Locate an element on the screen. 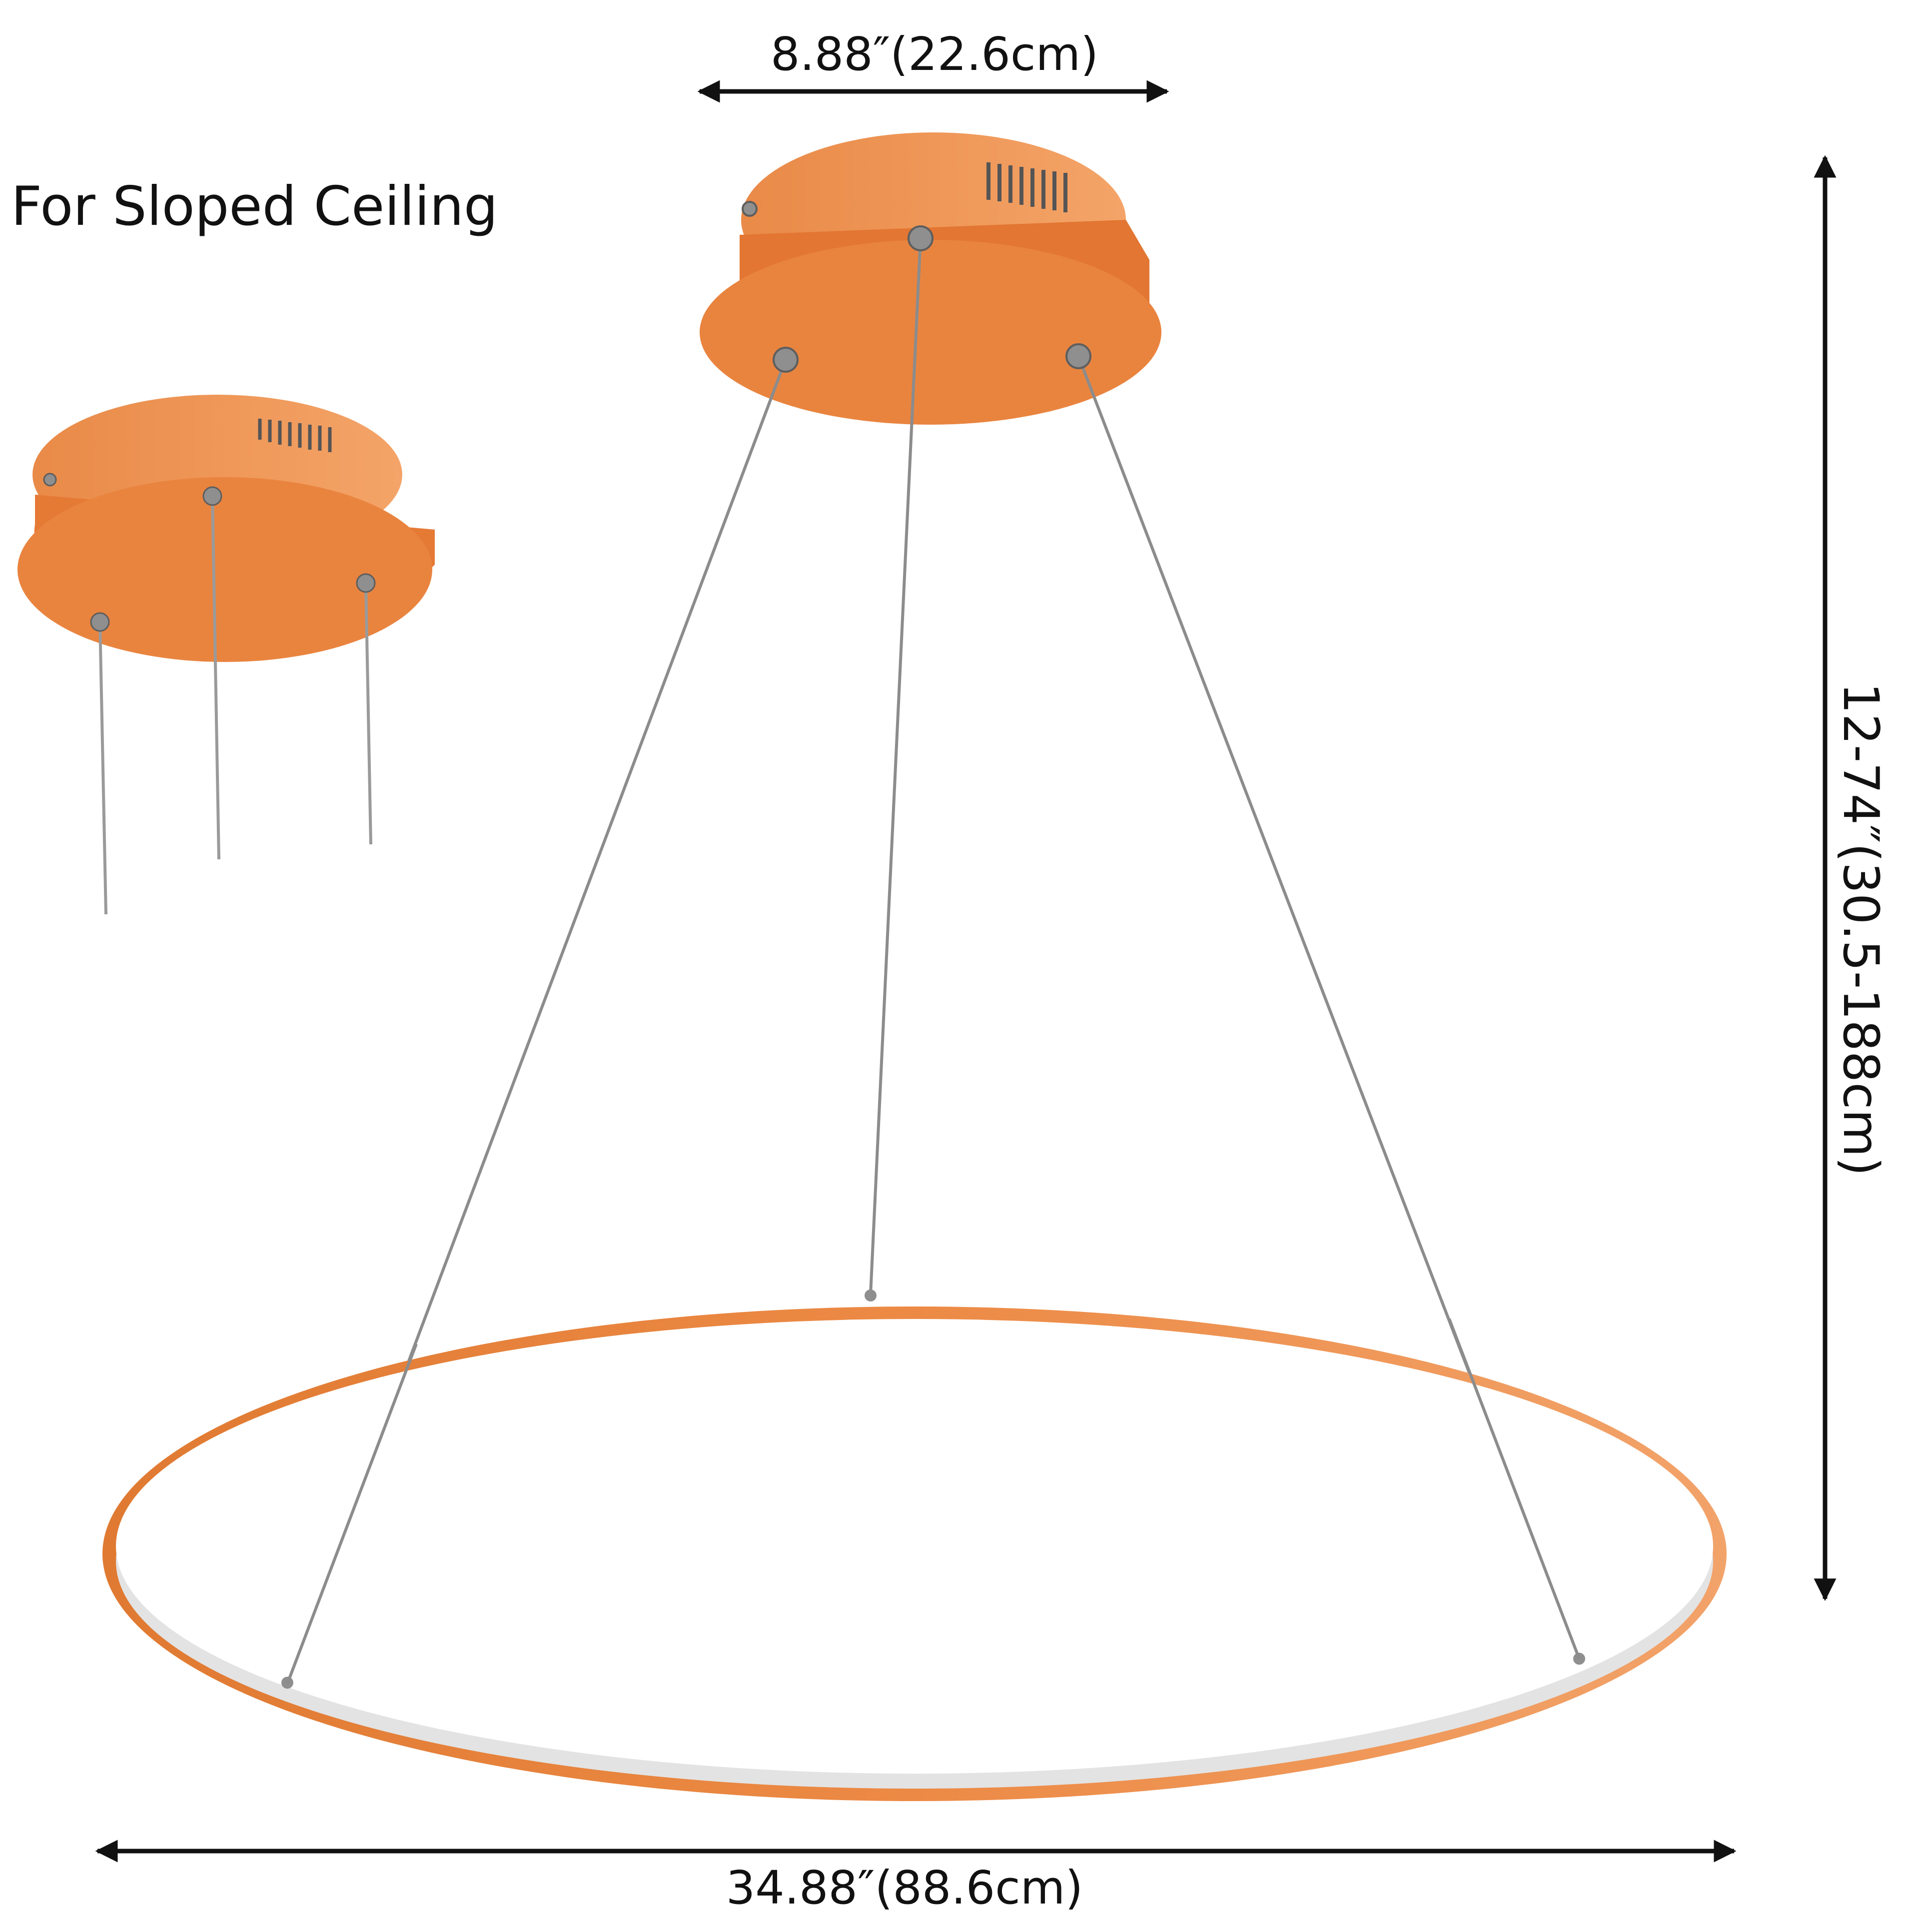 The width and height of the screenshot is (1919, 1932). drop-height-label: 12-74″(30.5-188cm) is located at coordinates (1861, 929).